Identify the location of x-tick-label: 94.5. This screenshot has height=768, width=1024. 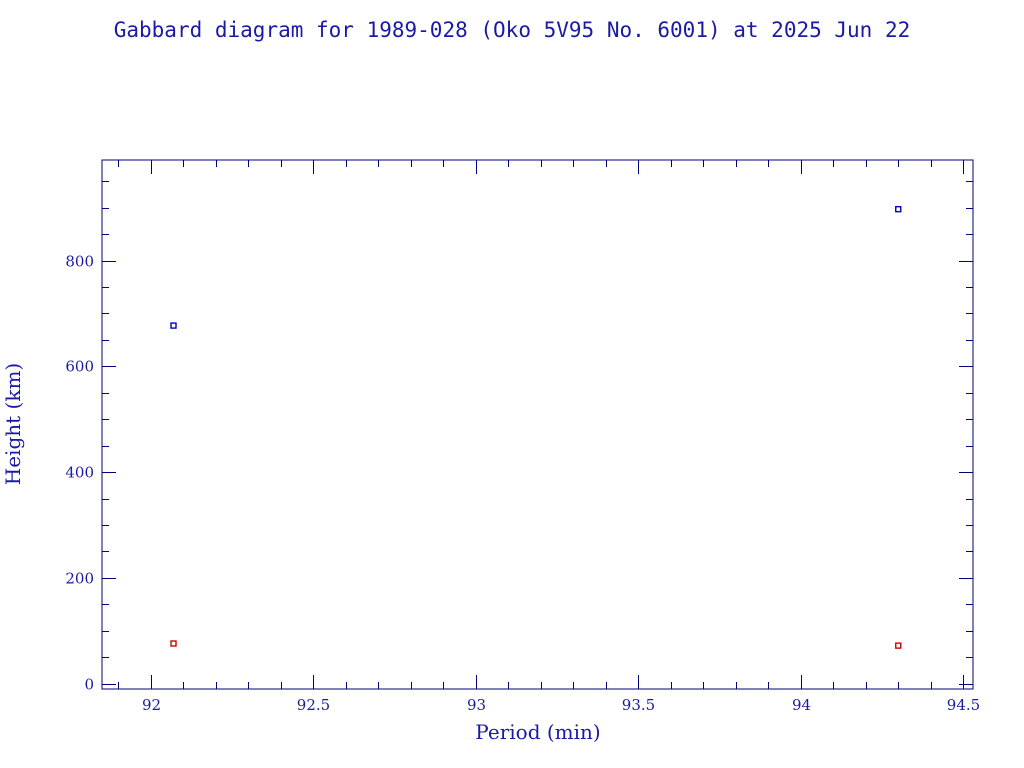
(963, 705).